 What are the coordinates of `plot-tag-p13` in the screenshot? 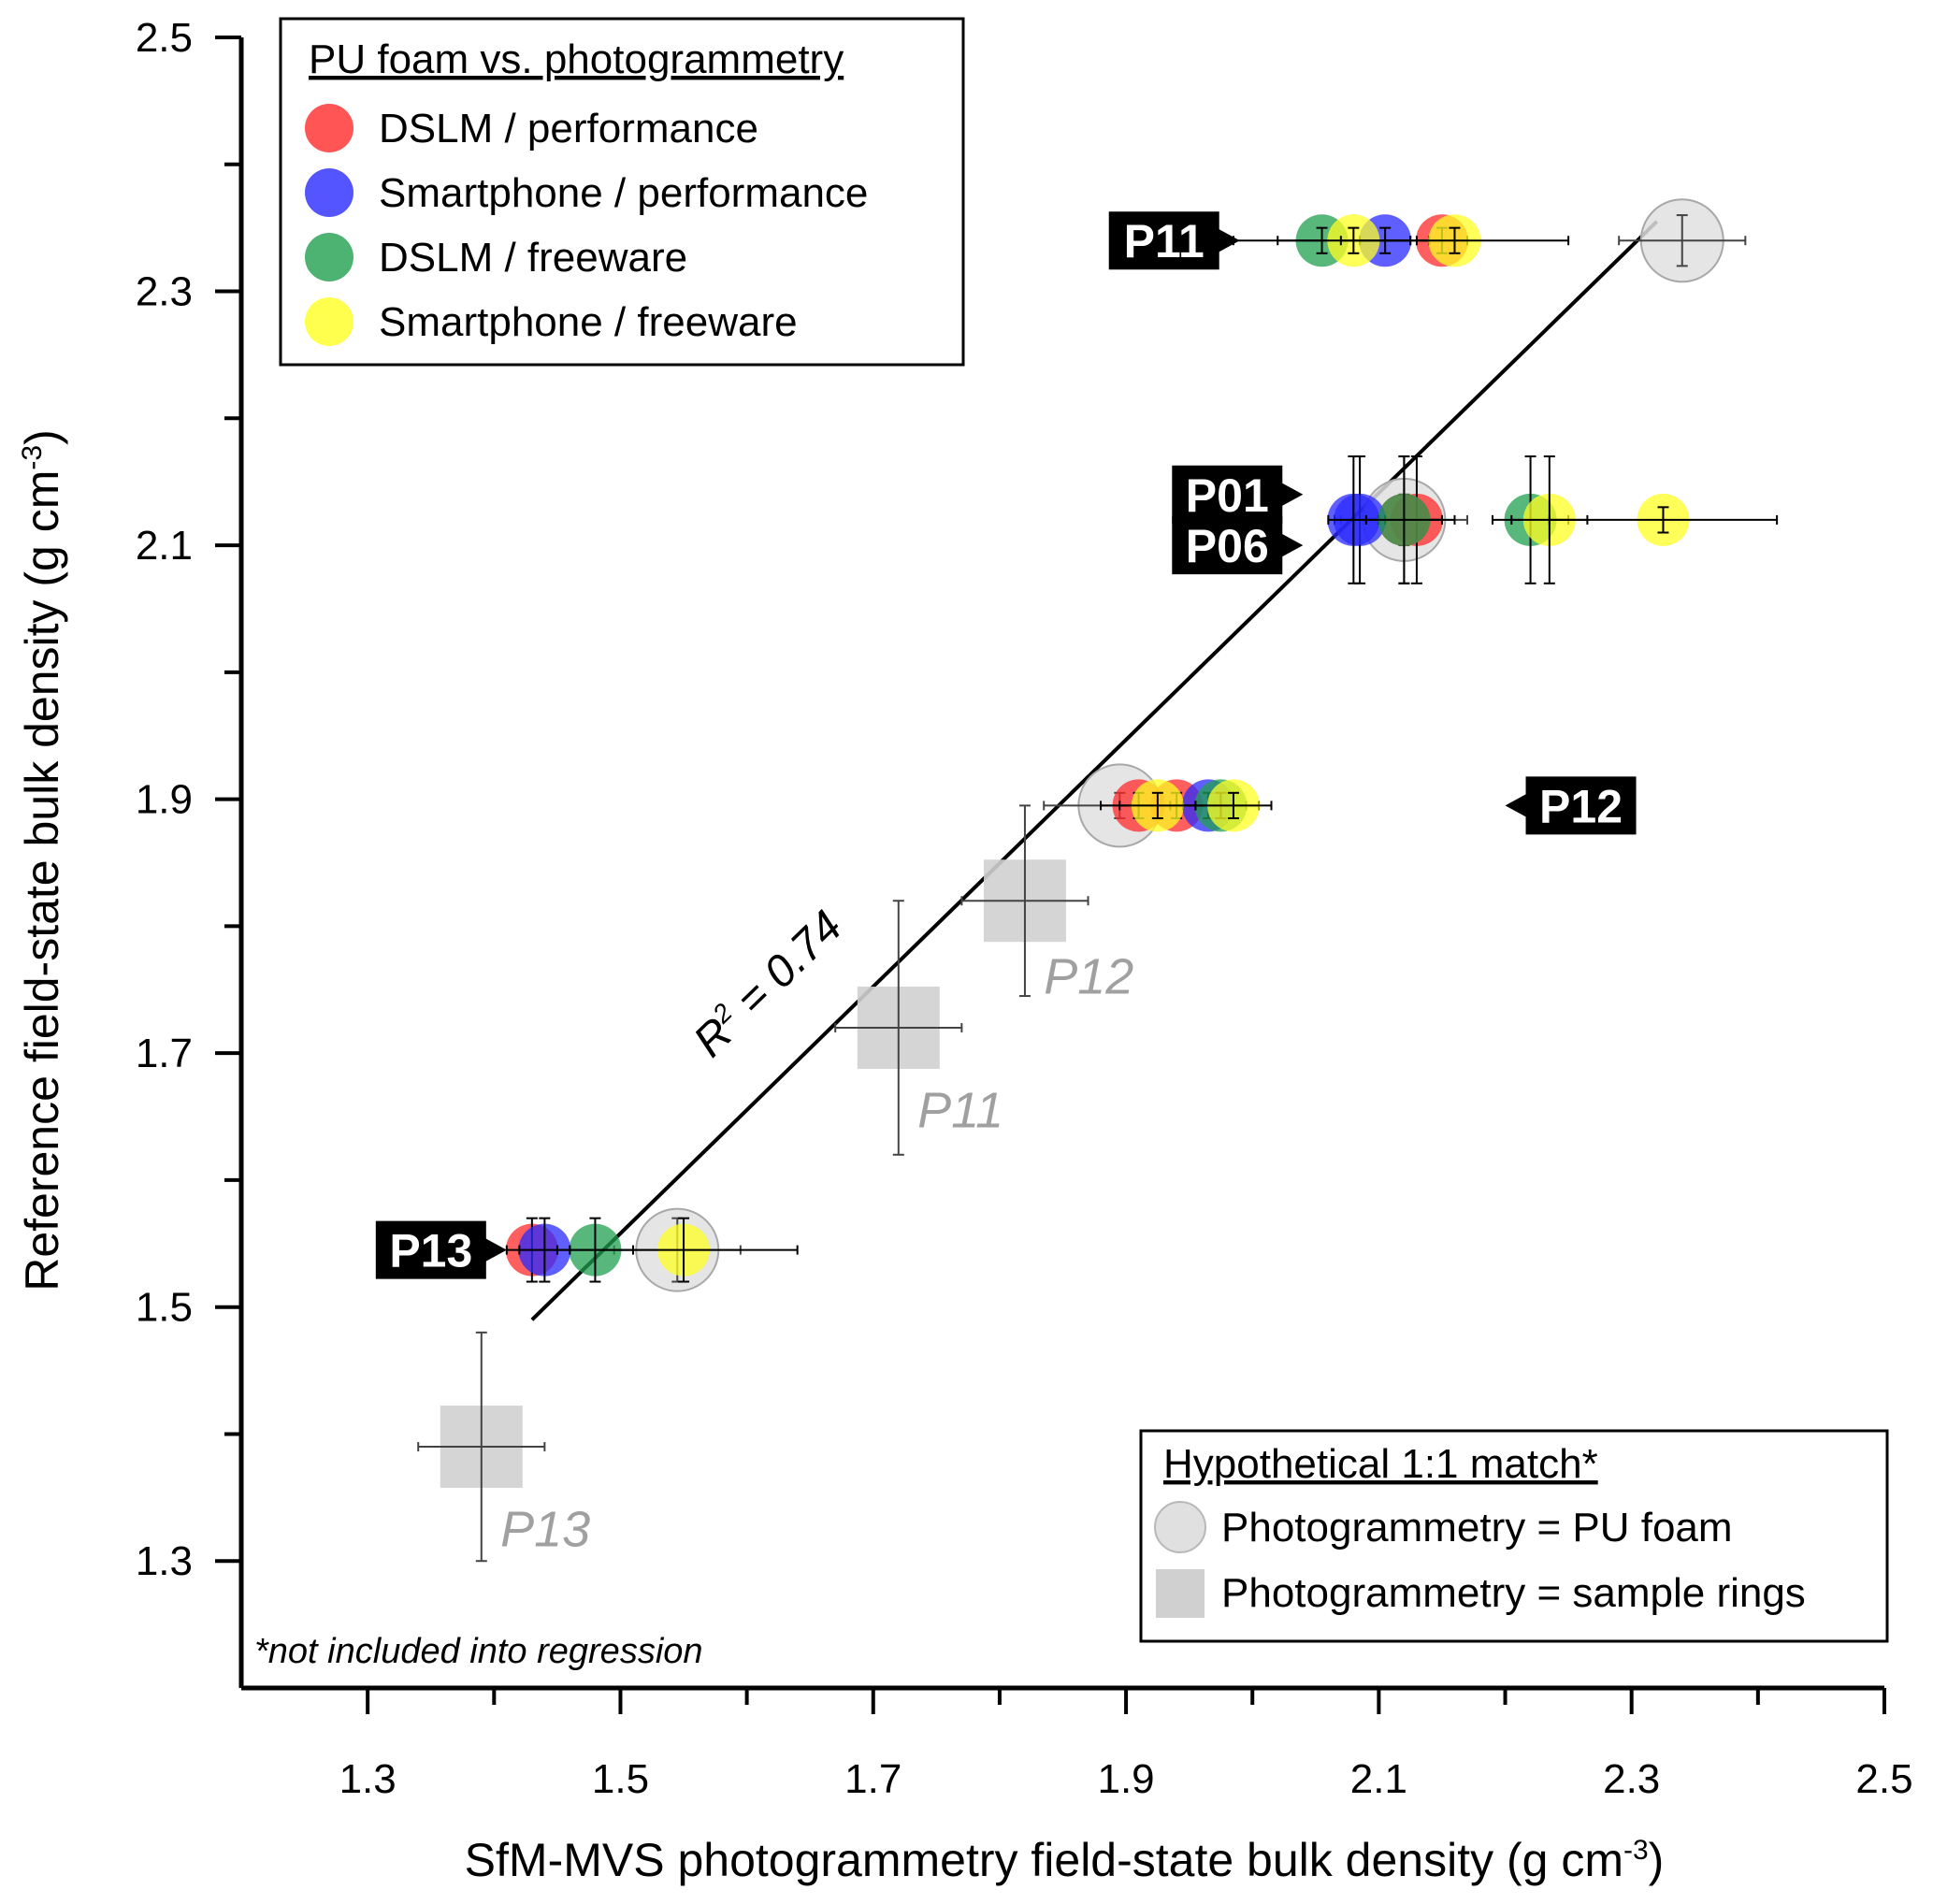 It's located at (441, 1249).